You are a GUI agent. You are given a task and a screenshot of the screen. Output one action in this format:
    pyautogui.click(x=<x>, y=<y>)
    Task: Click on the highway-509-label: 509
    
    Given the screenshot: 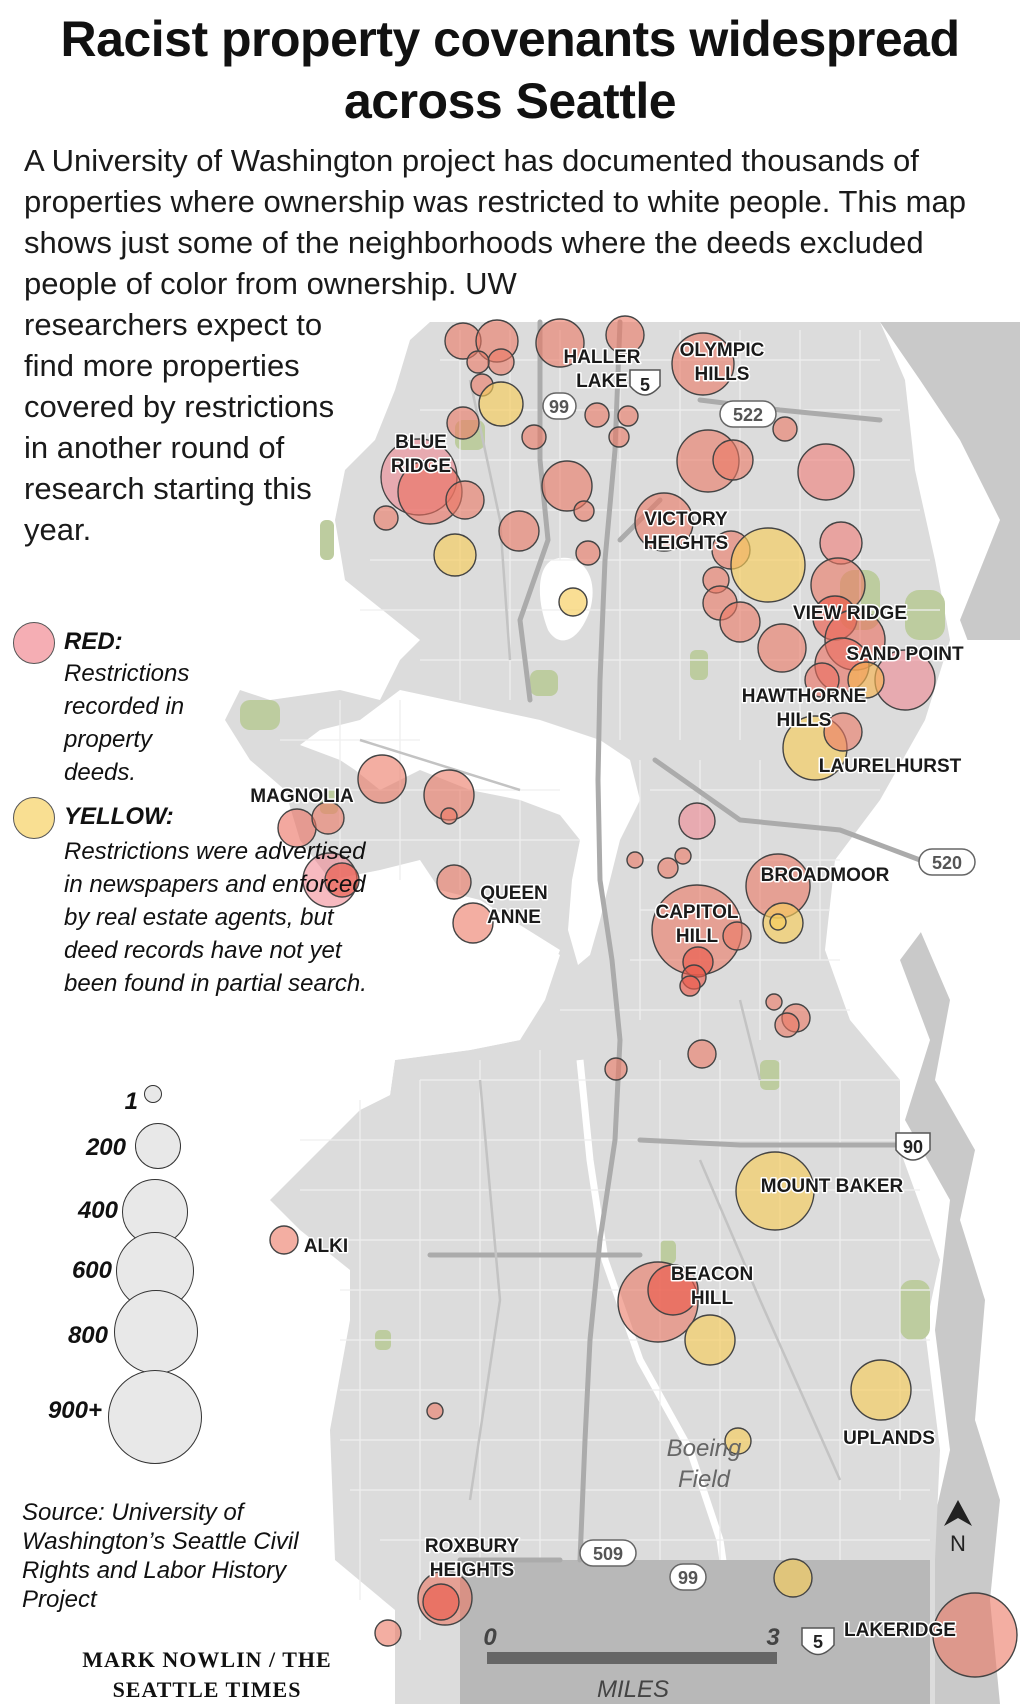 What is the action you would take?
    pyautogui.click(x=608, y=1554)
    